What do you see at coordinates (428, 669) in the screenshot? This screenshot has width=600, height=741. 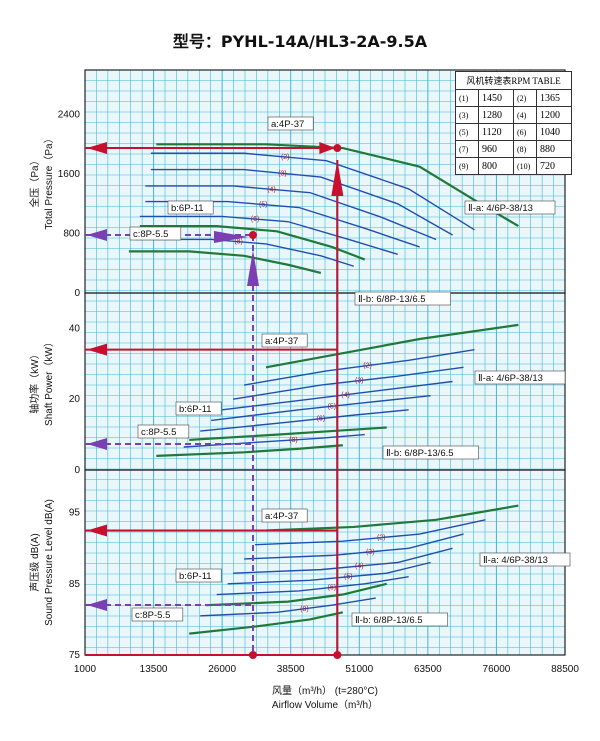 I see `x-tick-label: 63500` at bounding box center [428, 669].